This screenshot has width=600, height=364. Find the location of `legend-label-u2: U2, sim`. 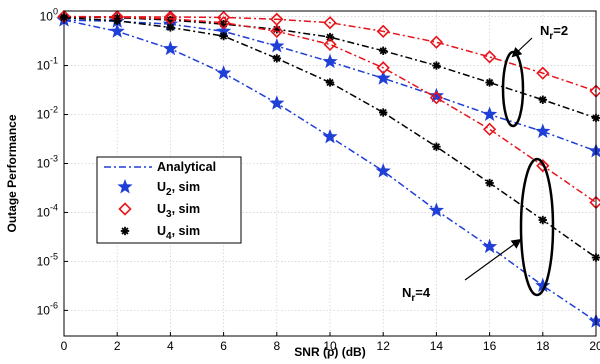

legend-label-u2: U2, sim is located at coordinates (178, 189).